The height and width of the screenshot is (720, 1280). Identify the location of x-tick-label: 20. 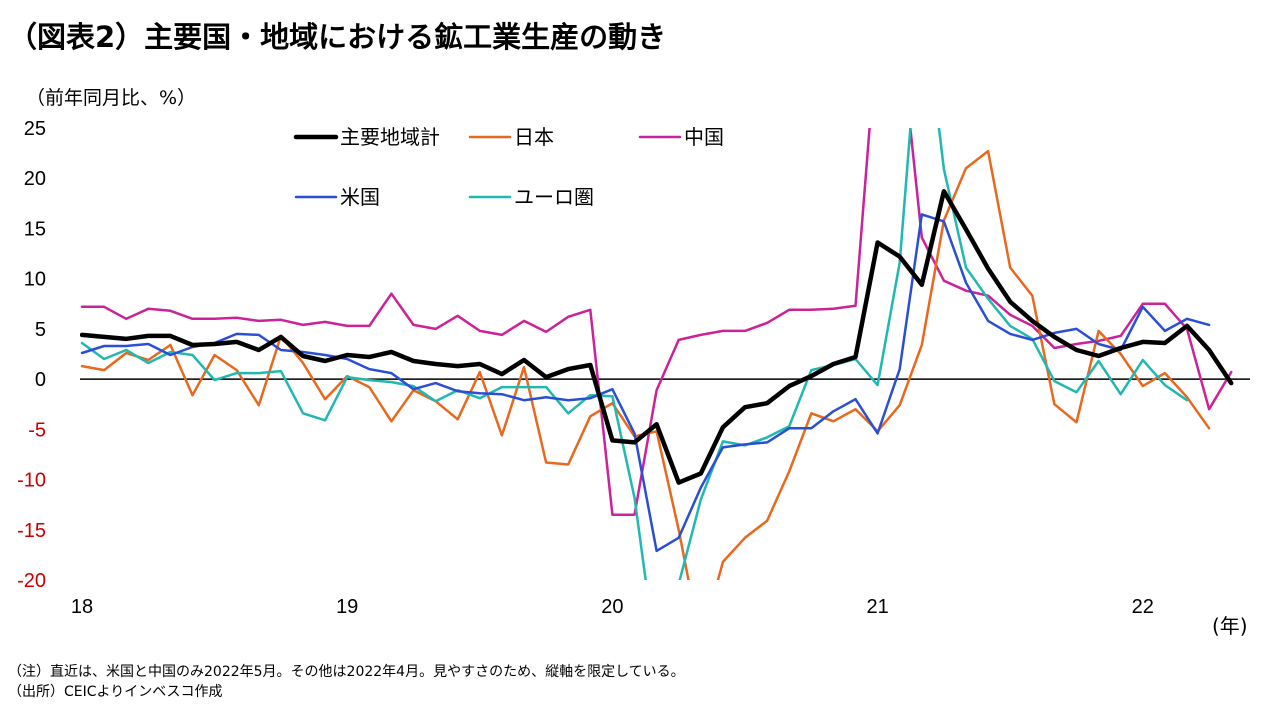
(612, 607).